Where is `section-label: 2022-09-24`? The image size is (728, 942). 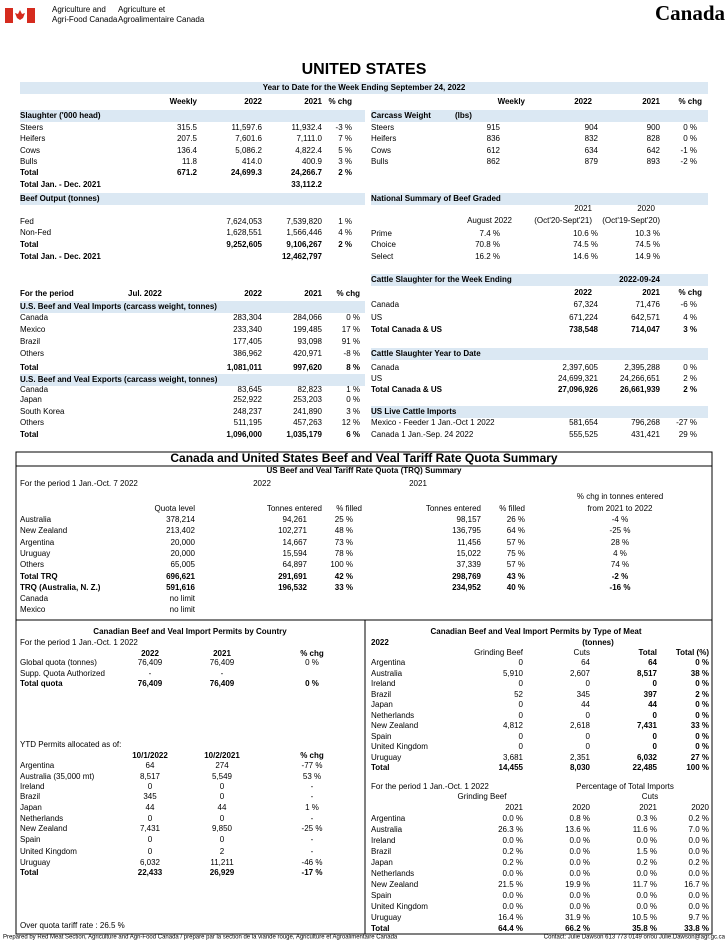
section-label: 2022-09-24 is located at coordinates (639, 279).